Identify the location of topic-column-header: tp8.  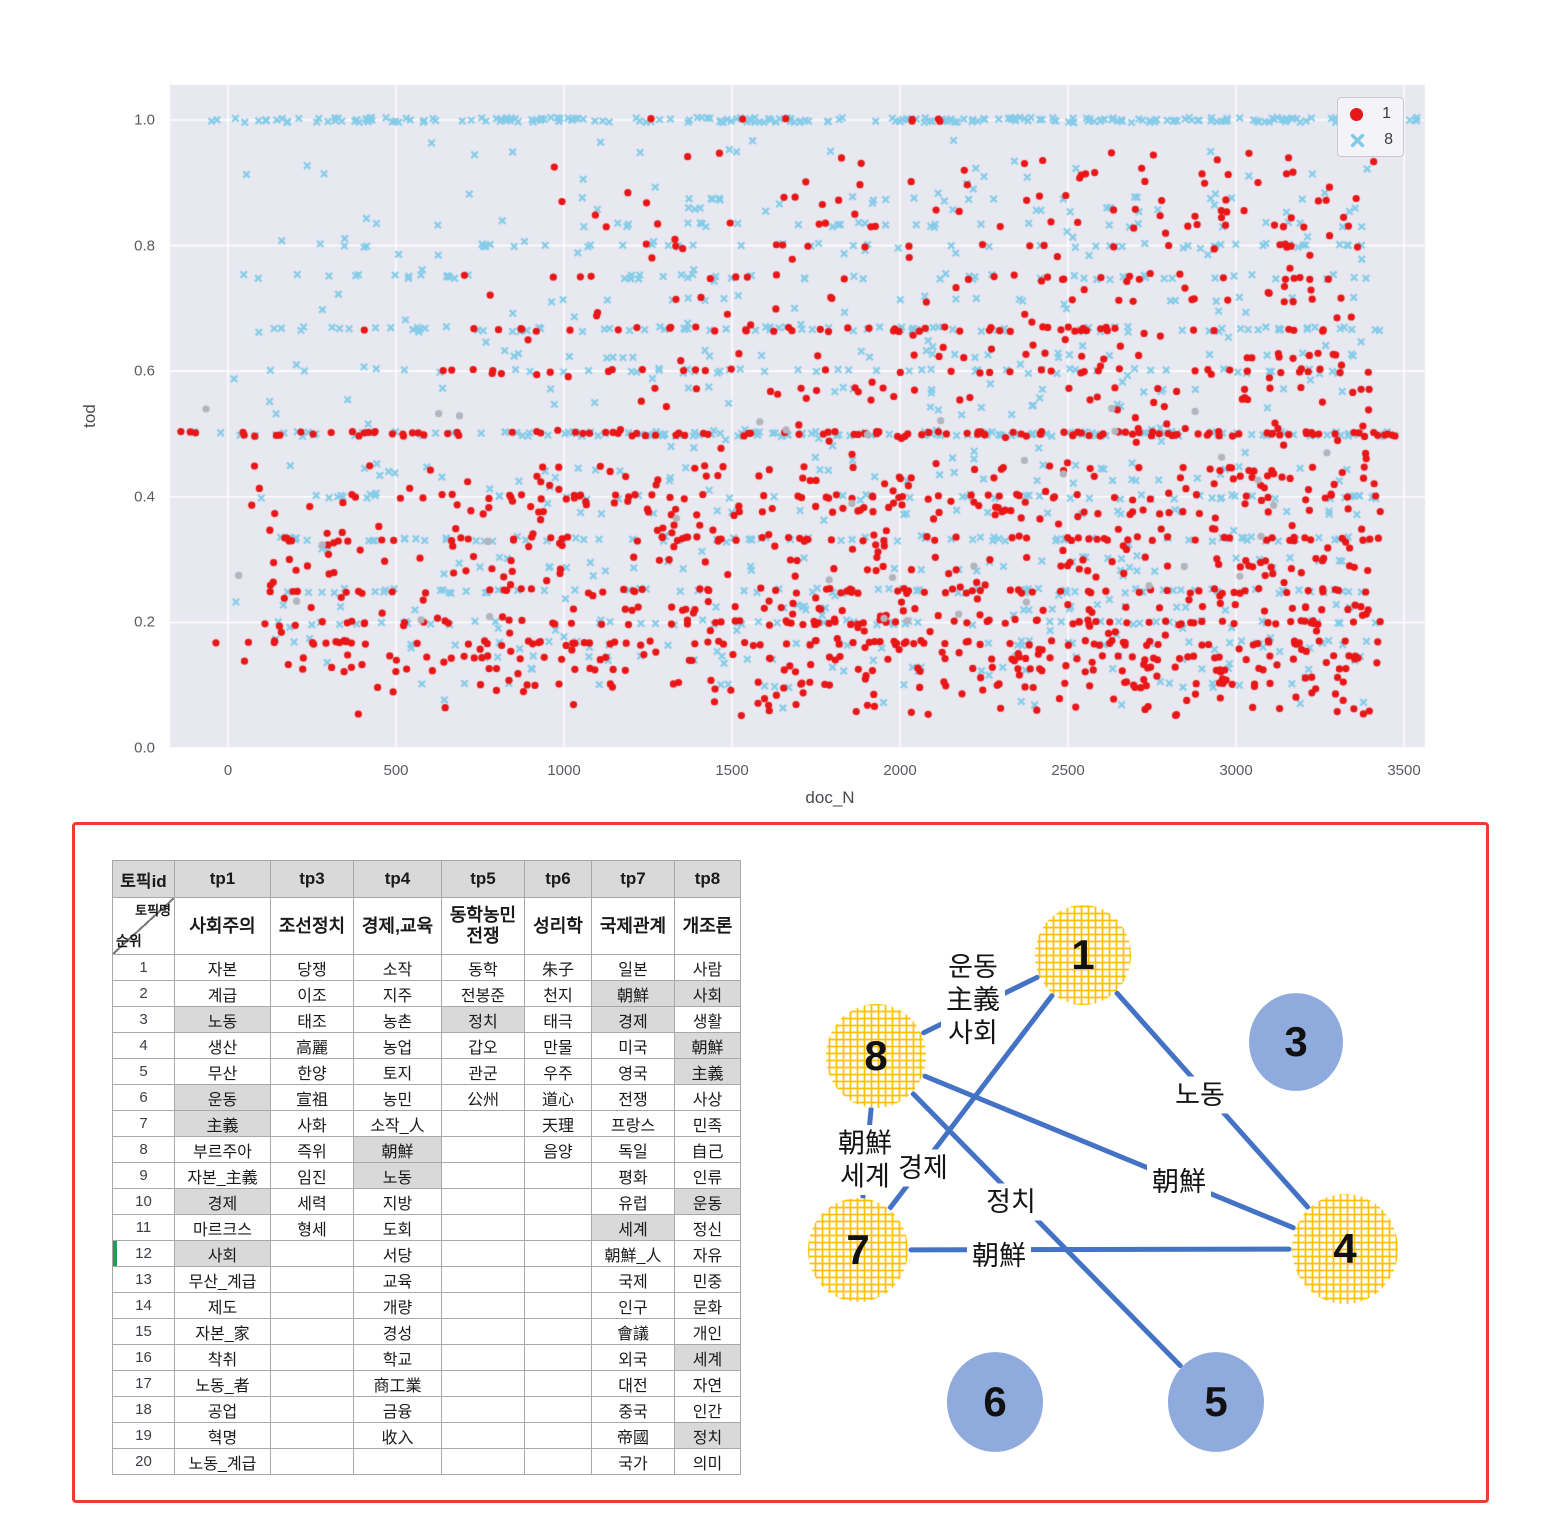
(707, 879).